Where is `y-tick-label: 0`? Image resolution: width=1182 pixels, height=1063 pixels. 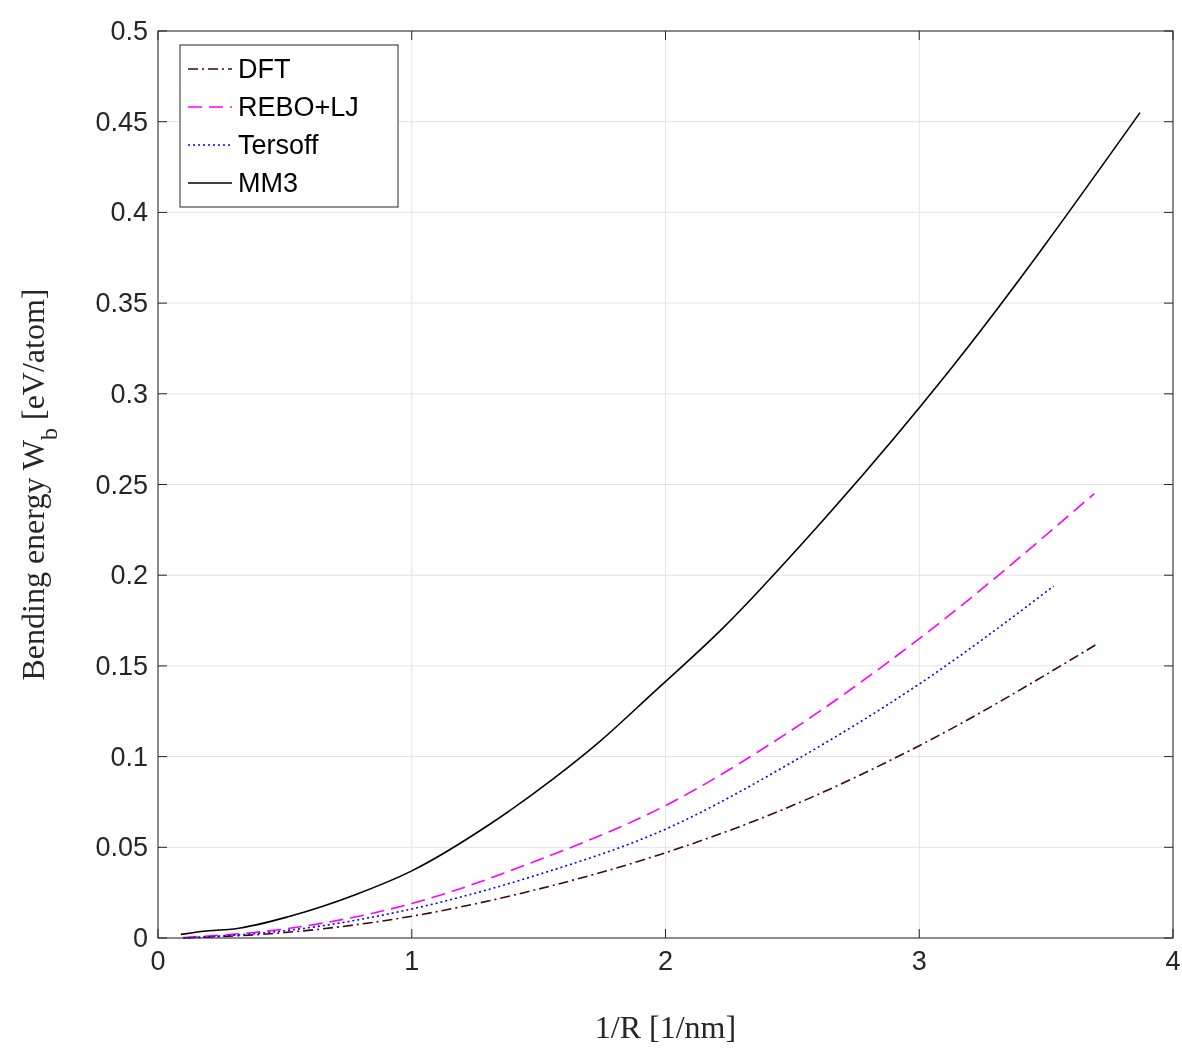 y-tick-label: 0 is located at coordinates (140, 938).